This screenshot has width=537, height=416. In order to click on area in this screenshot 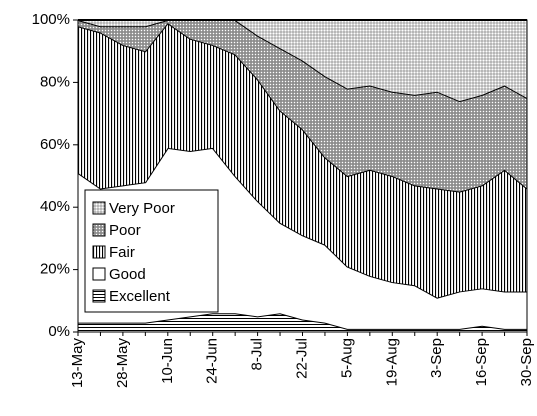, I will do `click(302, 322)`.